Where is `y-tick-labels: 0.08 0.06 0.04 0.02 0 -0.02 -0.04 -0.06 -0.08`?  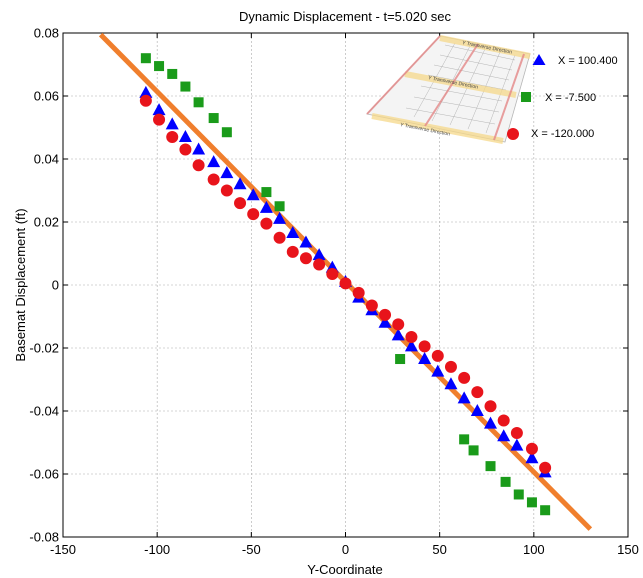 y-tick-labels: 0.08 0.06 0.04 0.02 0 -0.02 -0.04 -0.06 -0.08 is located at coordinates (44, 285).